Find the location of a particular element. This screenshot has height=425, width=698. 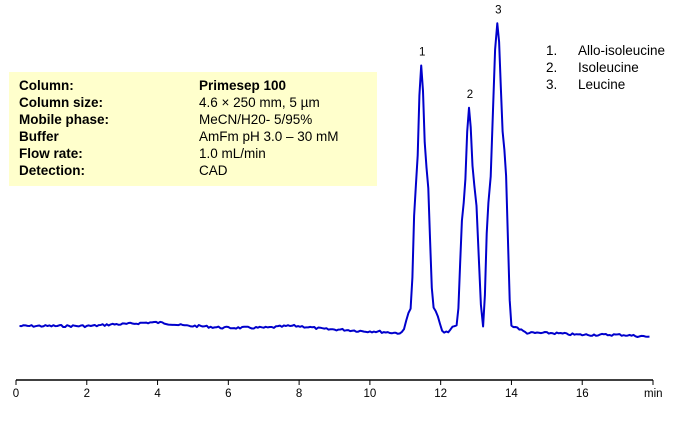

x-tick-label: min is located at coordinates (653, 394).